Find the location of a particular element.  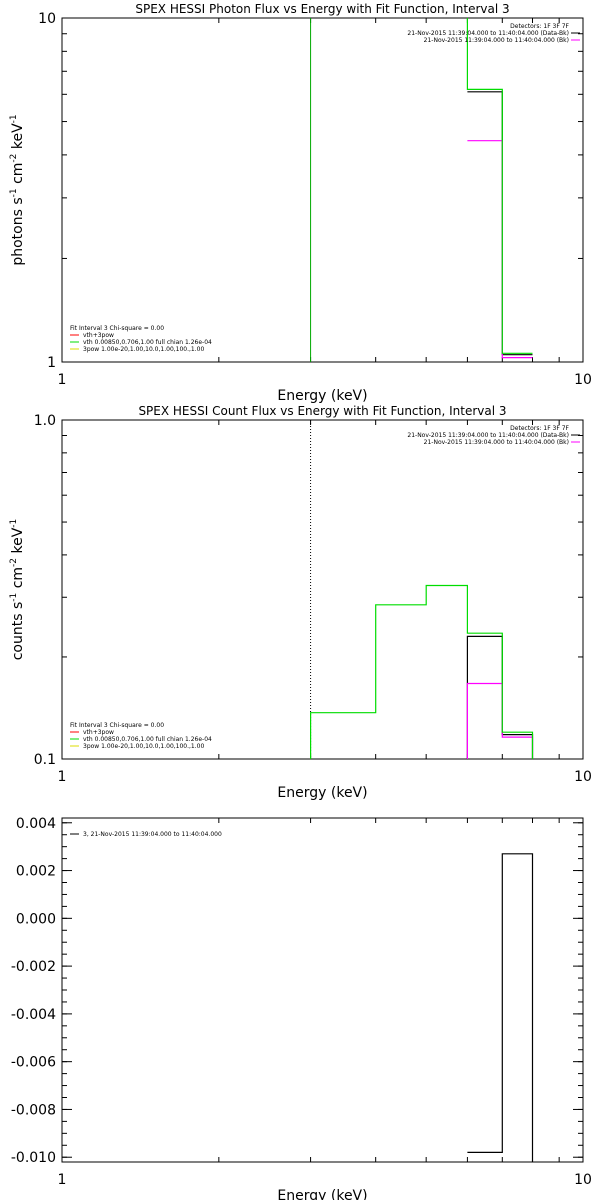

chart-3-y-tick-label: 0.004 is located at coordinates (36, 824).